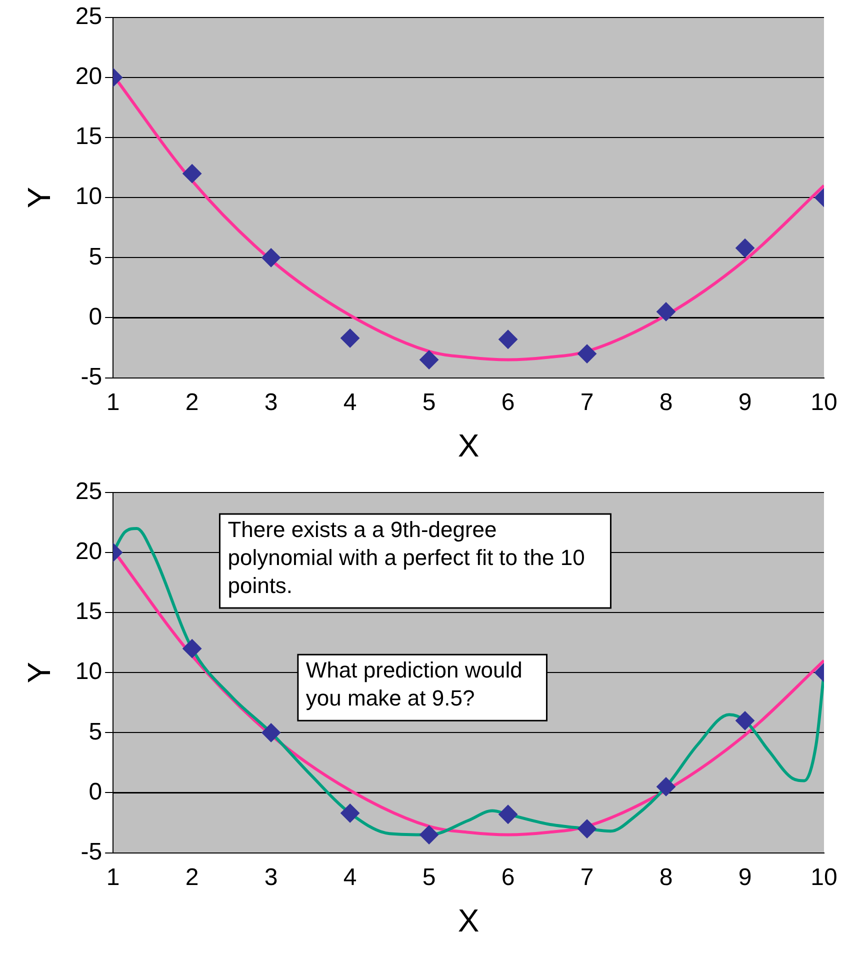  I want to click on annotation: There exists a a 9th-degree polynomial with a perfect fit to the 10 points., so click(406, 557).